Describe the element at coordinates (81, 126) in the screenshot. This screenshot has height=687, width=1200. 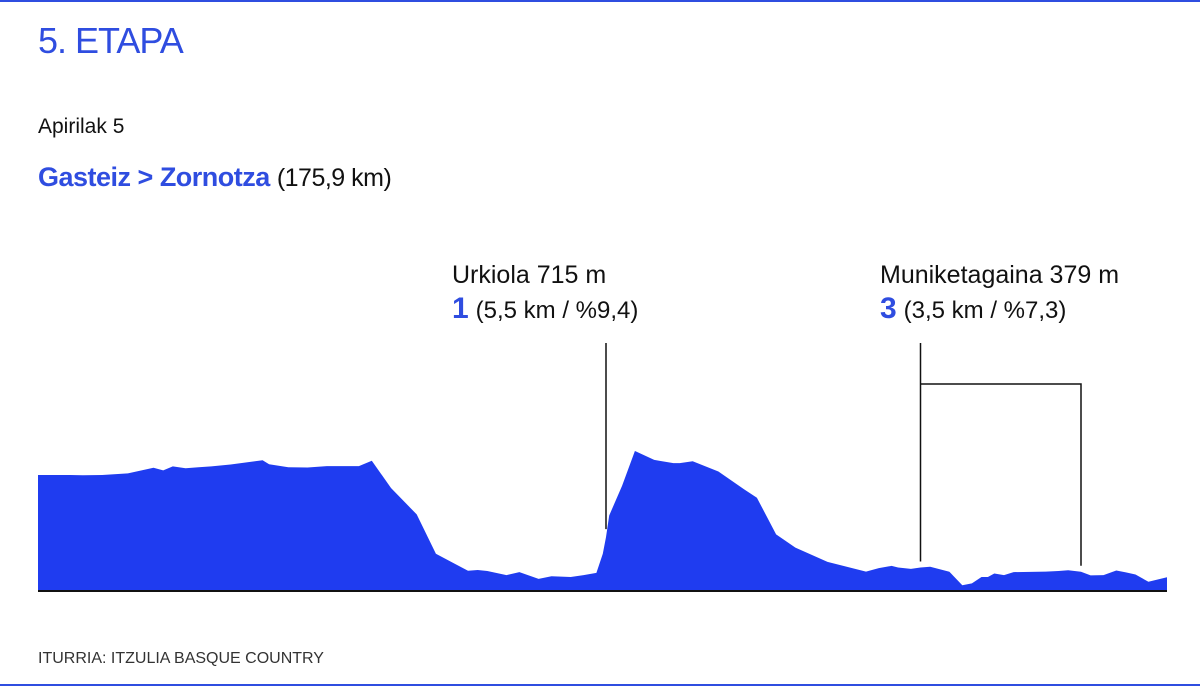
I see `stage-date: Apirilak 5` at that location.